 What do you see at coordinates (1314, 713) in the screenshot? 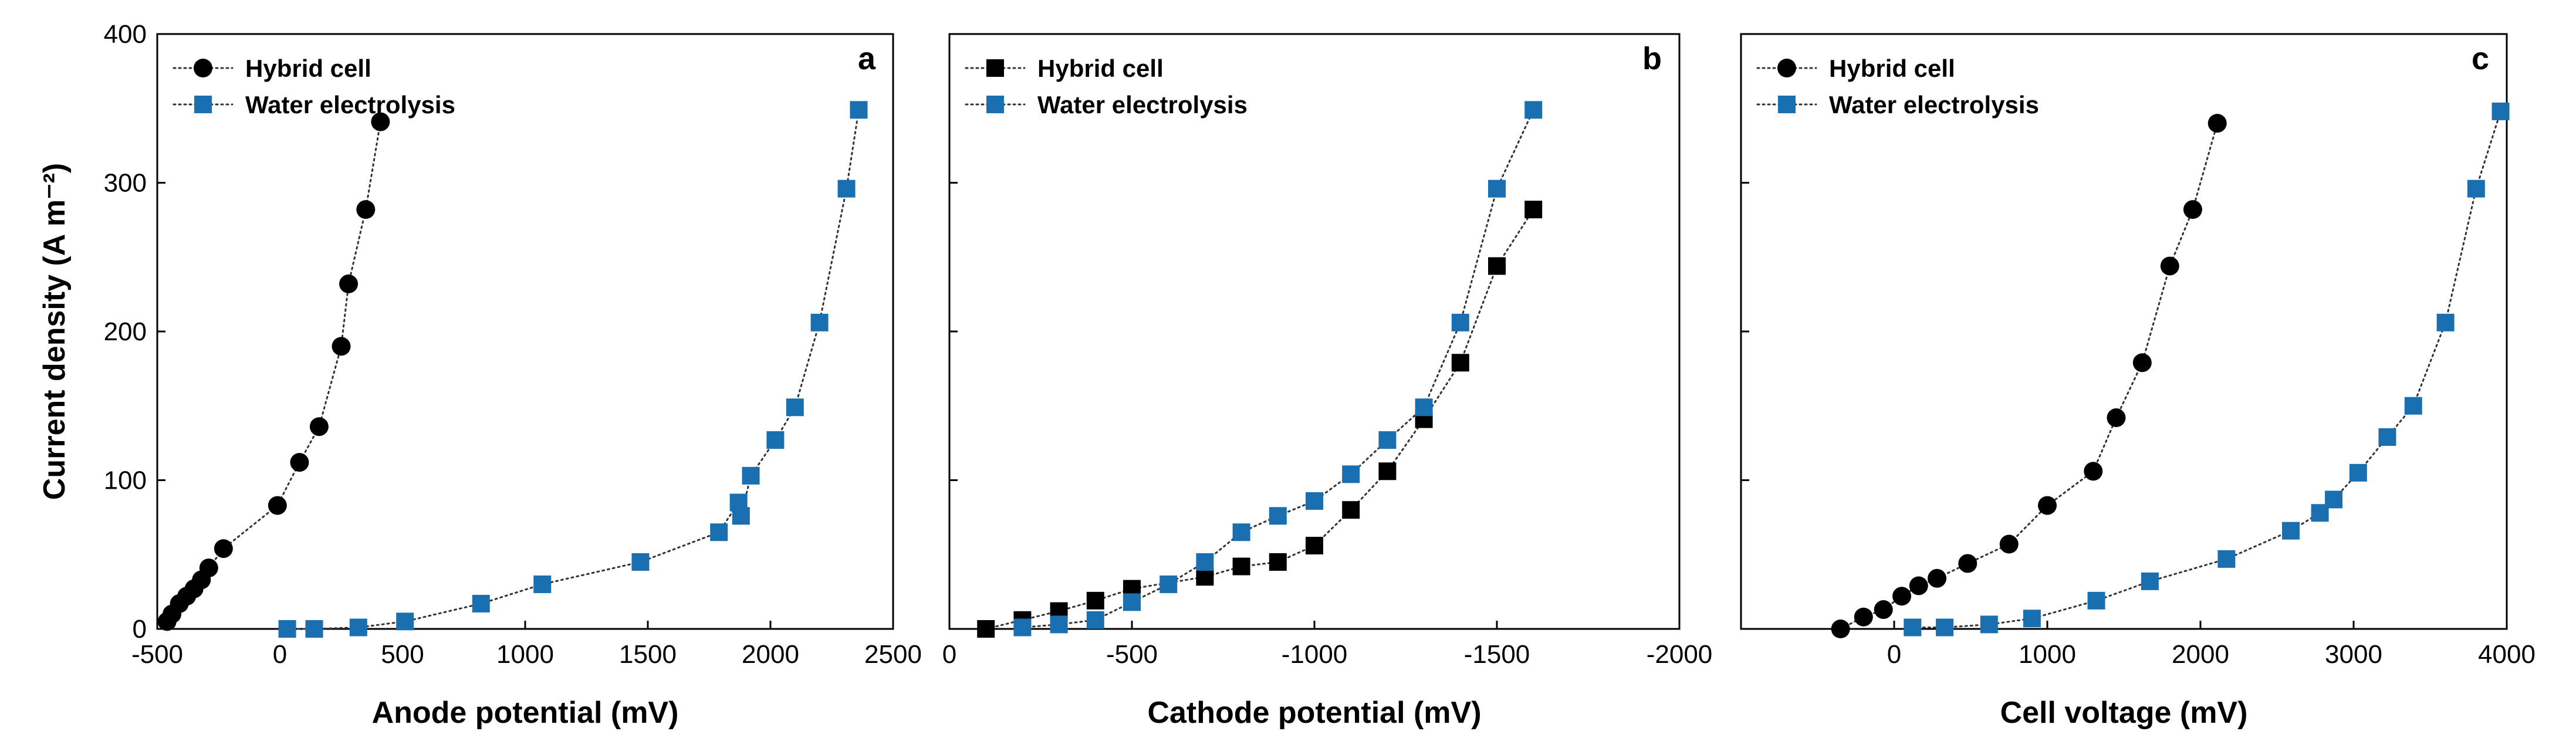
I see `x-axis-title: Cathode potential (mV)` at bounding box center [1314, 713].